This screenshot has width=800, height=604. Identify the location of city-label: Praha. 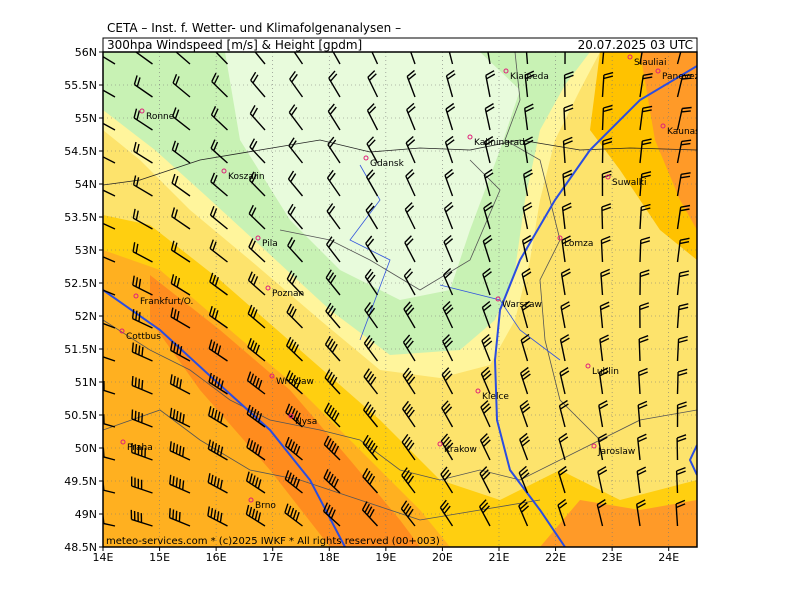
(140, 448).